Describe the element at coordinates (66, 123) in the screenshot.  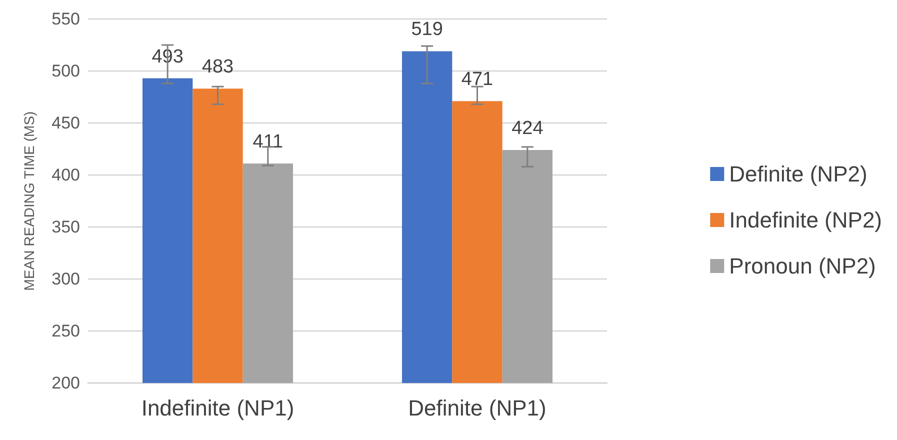
I see `y-tick-label: 450` at that location.